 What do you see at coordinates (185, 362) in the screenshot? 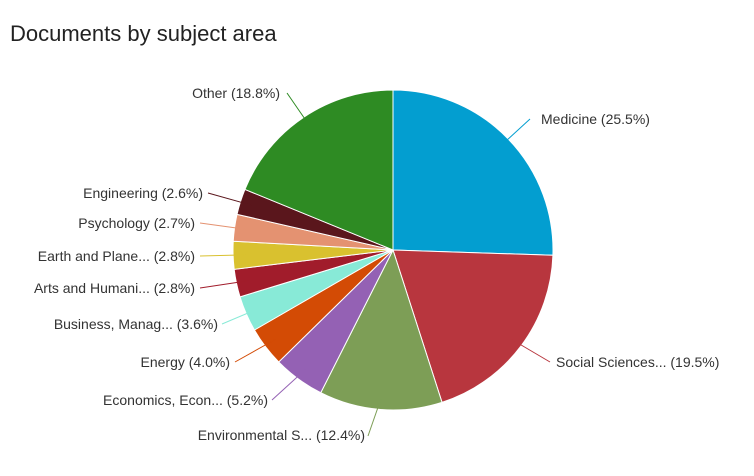
I see `slice-label: Energy (4.0%)` at bounding box center [185, 362].